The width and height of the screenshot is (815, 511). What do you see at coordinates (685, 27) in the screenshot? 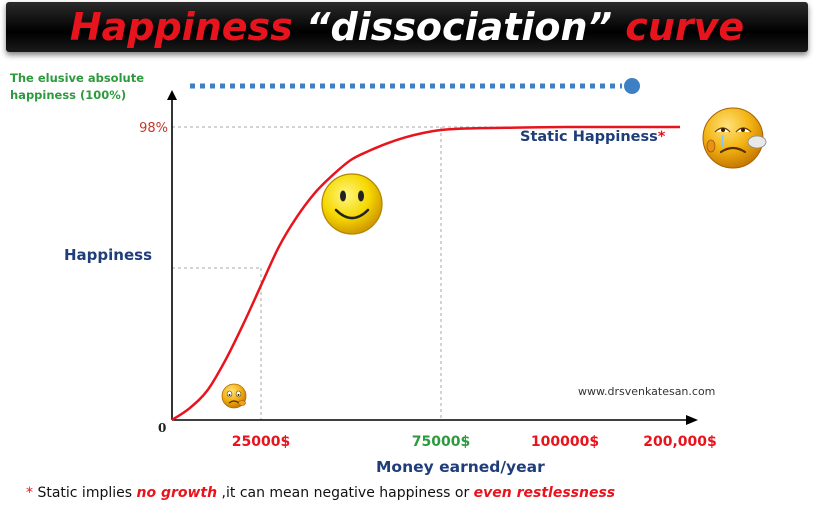
I see `title-word-curve: curve` at bounding box center [685, 27].